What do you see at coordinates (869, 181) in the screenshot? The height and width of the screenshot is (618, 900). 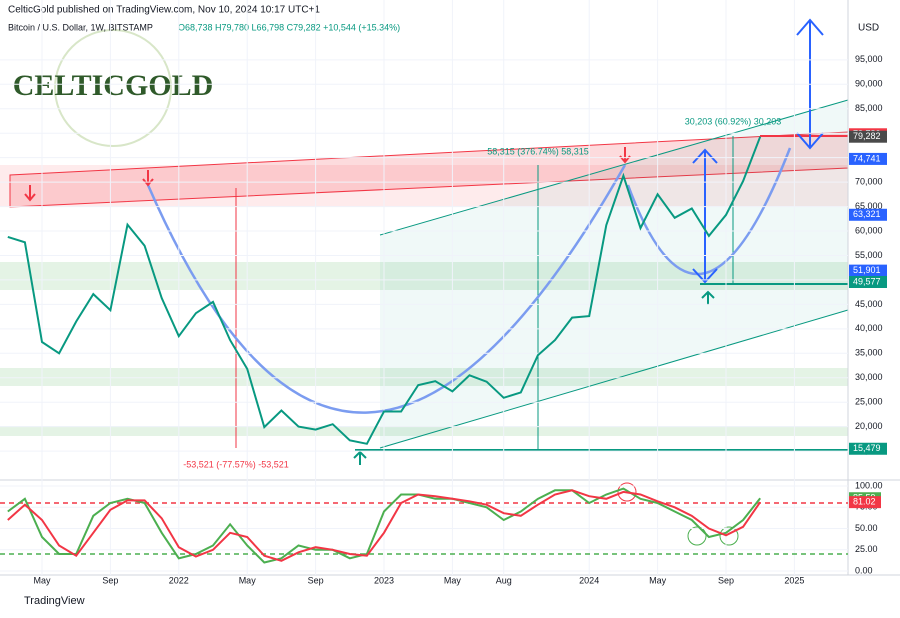 I see `y-tick-label: 70,000` at bounding box center [869, 181].